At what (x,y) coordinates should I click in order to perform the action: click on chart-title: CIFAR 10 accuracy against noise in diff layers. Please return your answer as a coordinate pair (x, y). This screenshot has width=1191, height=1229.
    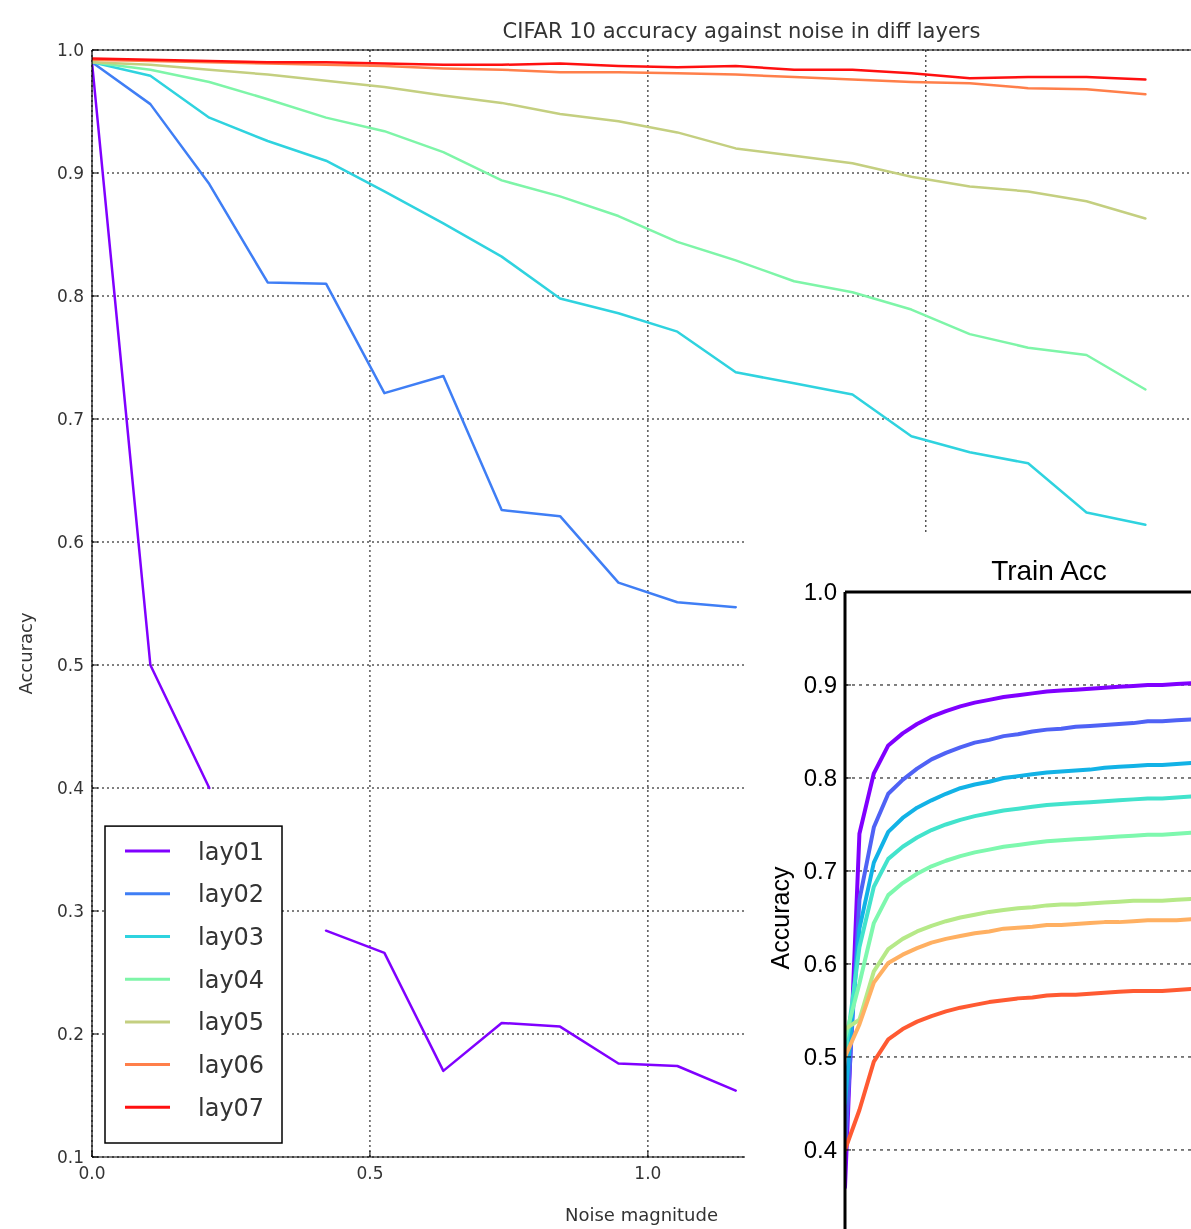
    Looking at the image, I should click on (741, 31).